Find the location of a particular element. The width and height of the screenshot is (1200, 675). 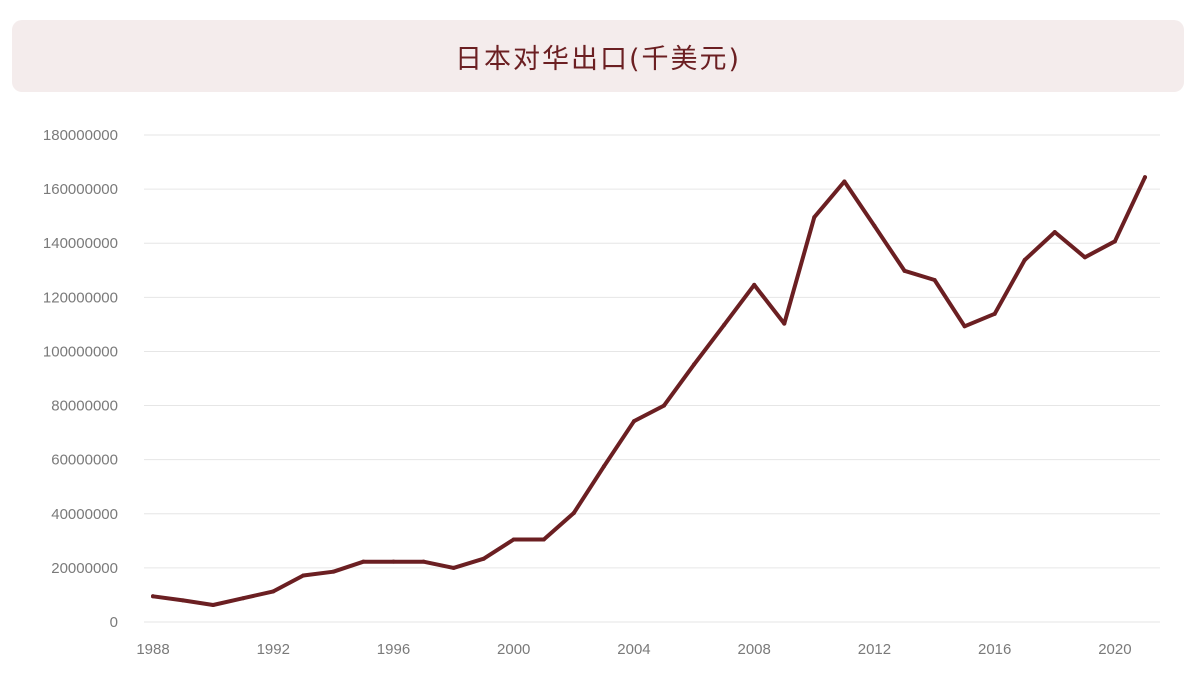

x-tick-label: 2004 is located at coordinates (633, 649).